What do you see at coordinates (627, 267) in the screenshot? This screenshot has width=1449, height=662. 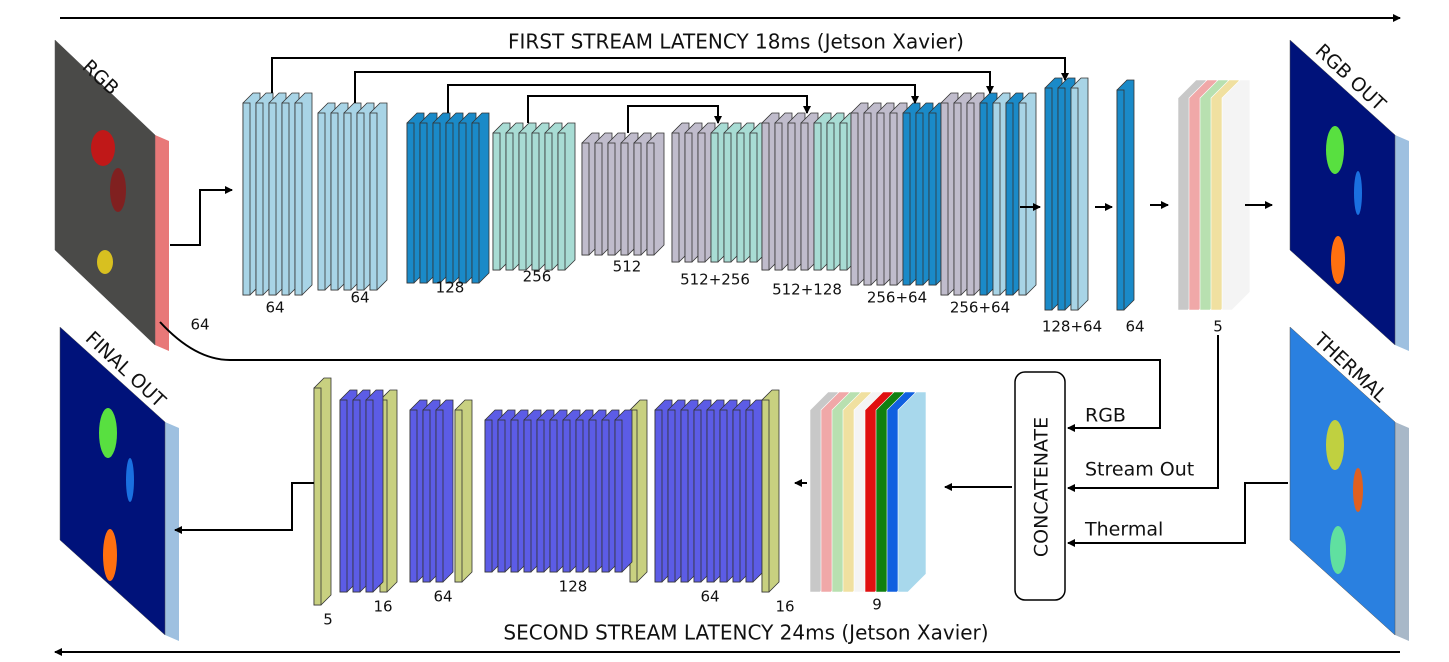 I see `layer-label: 512` at bounding box center [627, 267].